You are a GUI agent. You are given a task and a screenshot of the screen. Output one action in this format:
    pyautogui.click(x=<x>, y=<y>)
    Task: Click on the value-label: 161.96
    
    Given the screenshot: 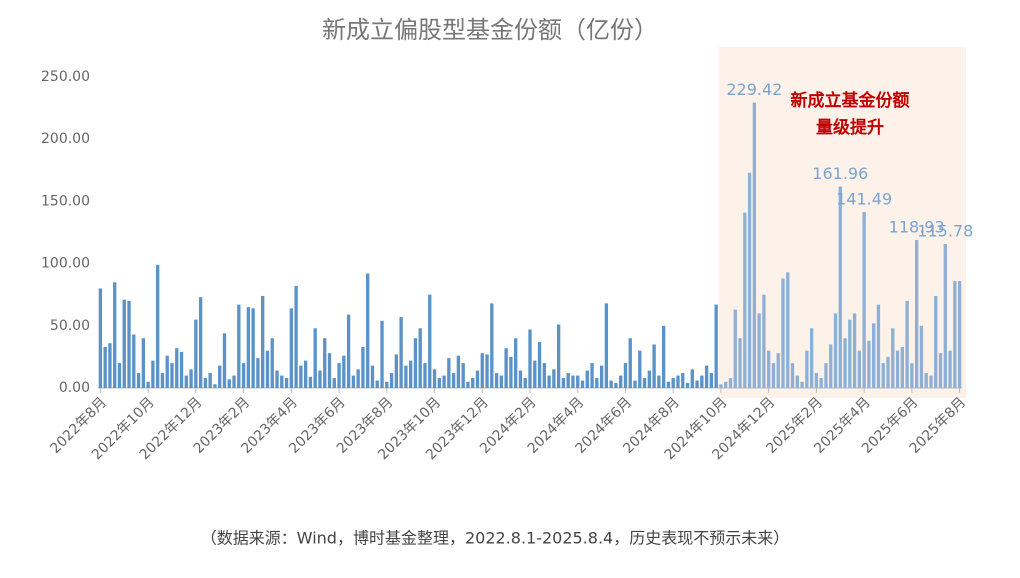 What is the action you would take?
    pyautogui.click(x=840, y=173)
    